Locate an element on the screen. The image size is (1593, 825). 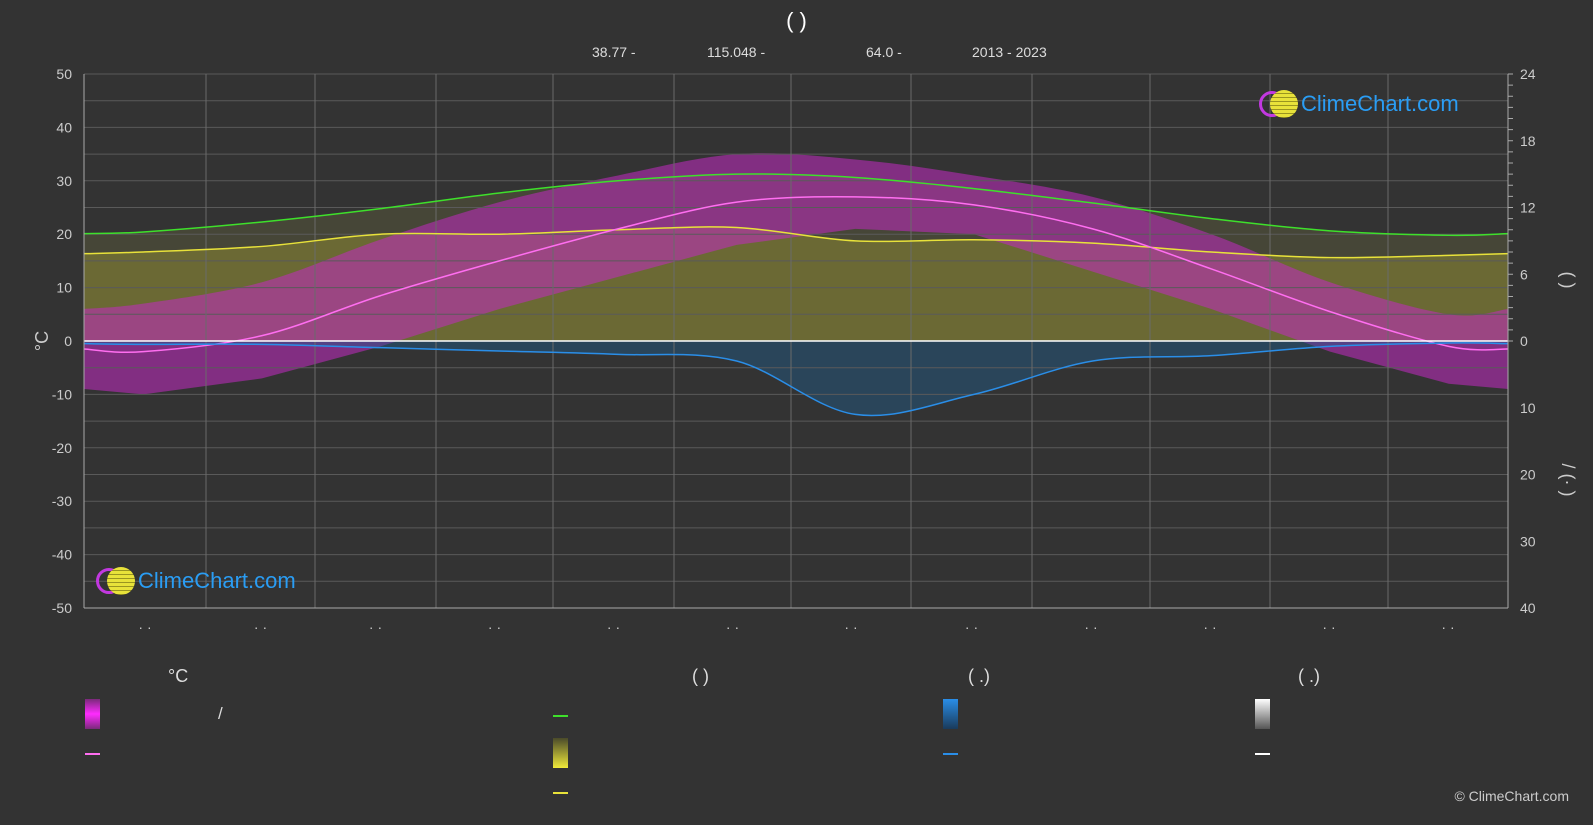
right-tick-label-hours: 12 is located at coordinates (1528, 208).